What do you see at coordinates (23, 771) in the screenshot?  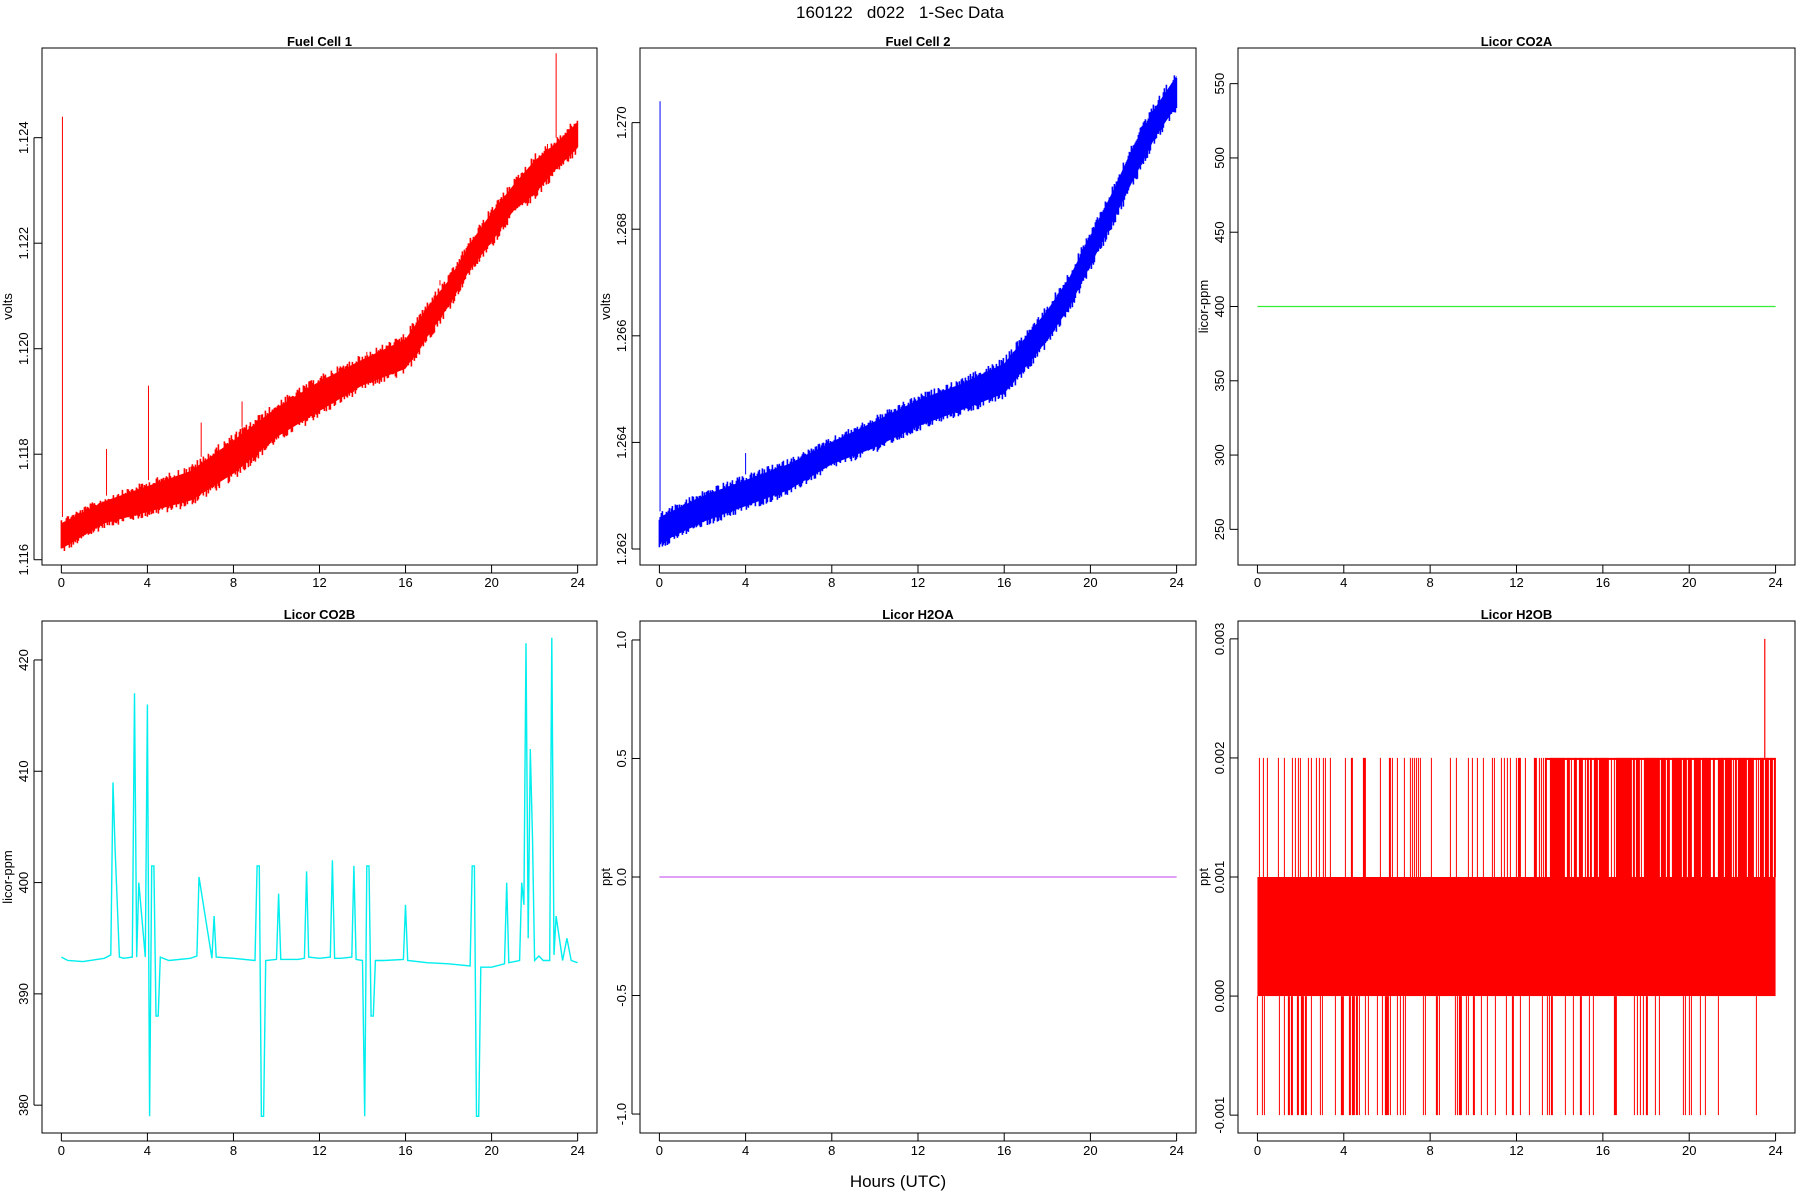 I see `y-tick-label: 410` at bounding box center [23, 771].